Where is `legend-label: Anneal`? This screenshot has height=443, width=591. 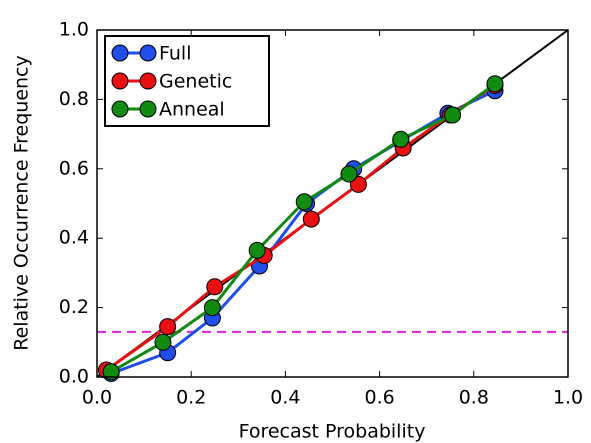
legend-label: Anneal is located at coordinates (192, 110).